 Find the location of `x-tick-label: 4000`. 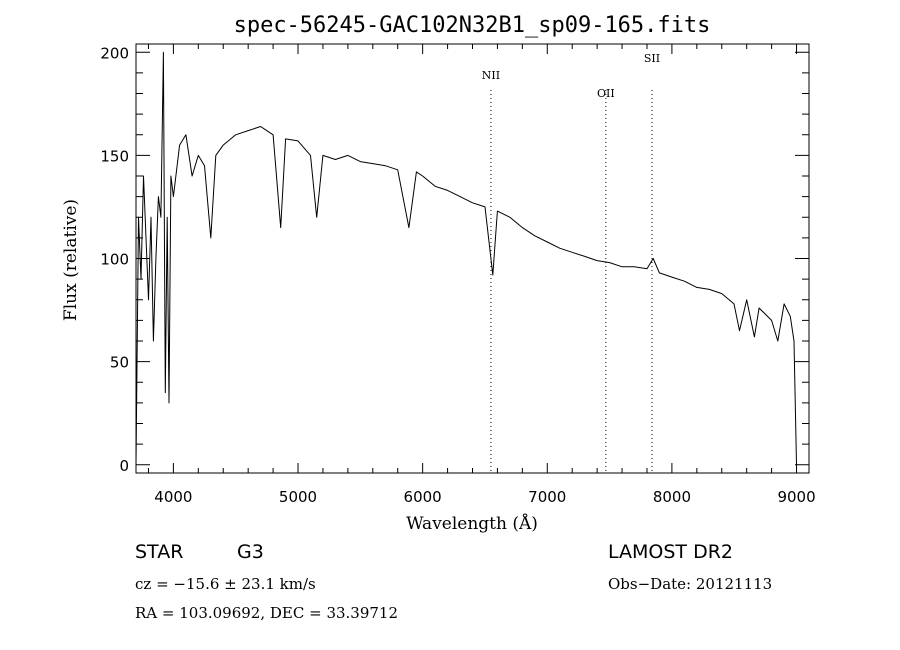

x-tick-label: 4000 is located at coordinates (173, 497).